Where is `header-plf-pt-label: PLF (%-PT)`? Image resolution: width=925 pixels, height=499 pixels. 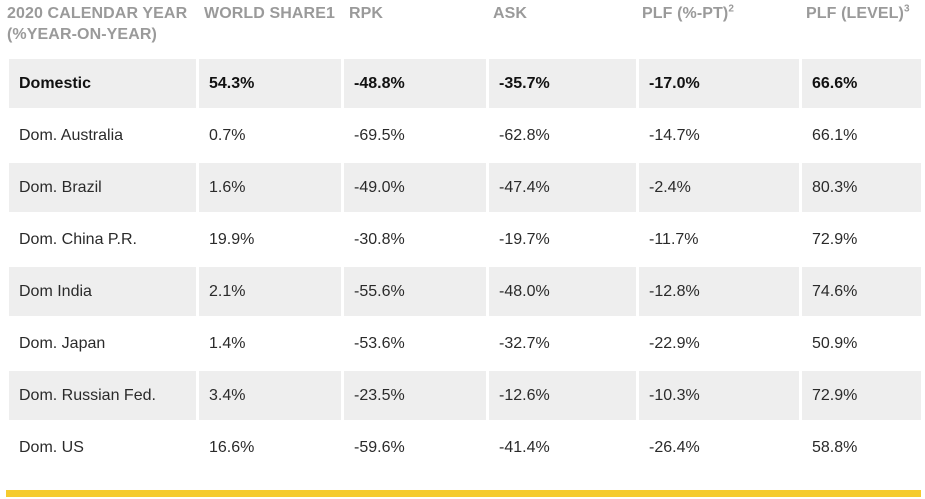 header-plf-pt-label: PLF (%-PT) is located at coordinates (685, 13).